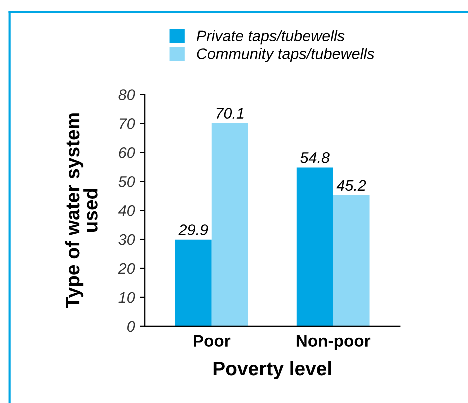 The image size is (468, 403). I want to click on y-tick-label: 80, so click(127, 95).